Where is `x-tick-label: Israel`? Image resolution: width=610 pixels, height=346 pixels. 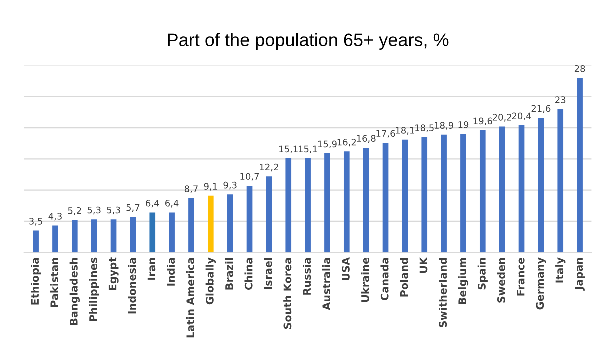 x-tick-label: Israel is located at coordinates (268, 274).